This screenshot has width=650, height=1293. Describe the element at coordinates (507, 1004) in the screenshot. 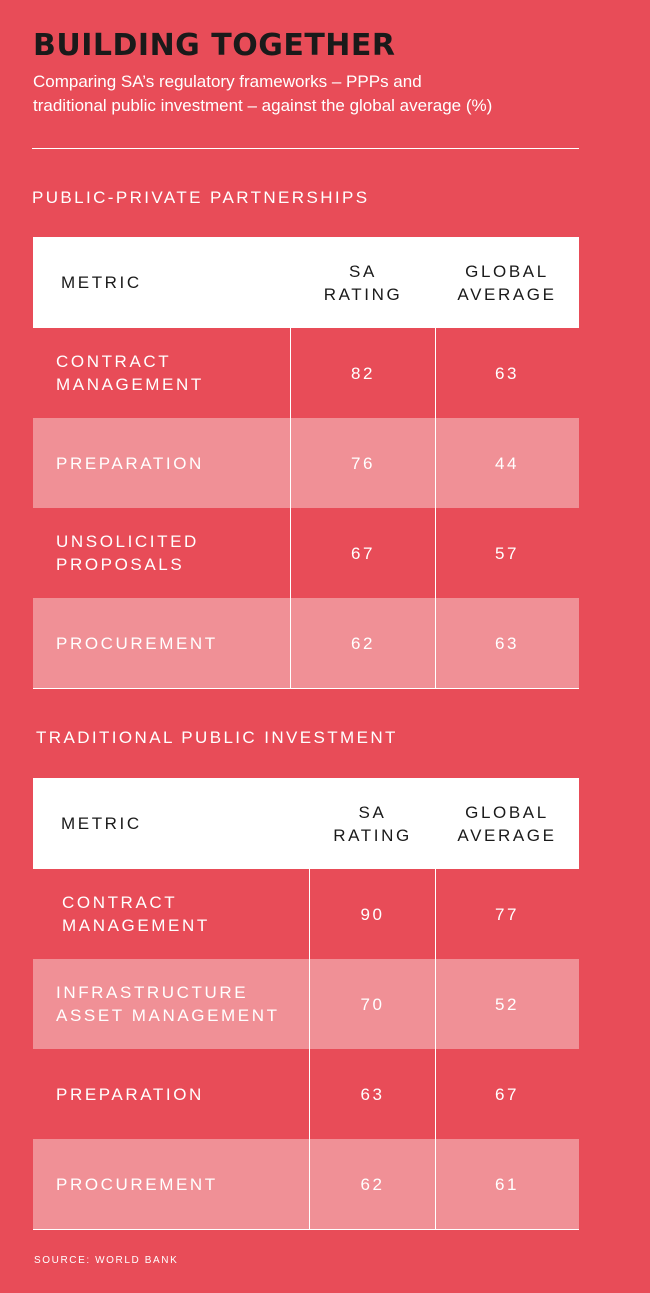

I see `tpi-row-global-value: 52` at that location.